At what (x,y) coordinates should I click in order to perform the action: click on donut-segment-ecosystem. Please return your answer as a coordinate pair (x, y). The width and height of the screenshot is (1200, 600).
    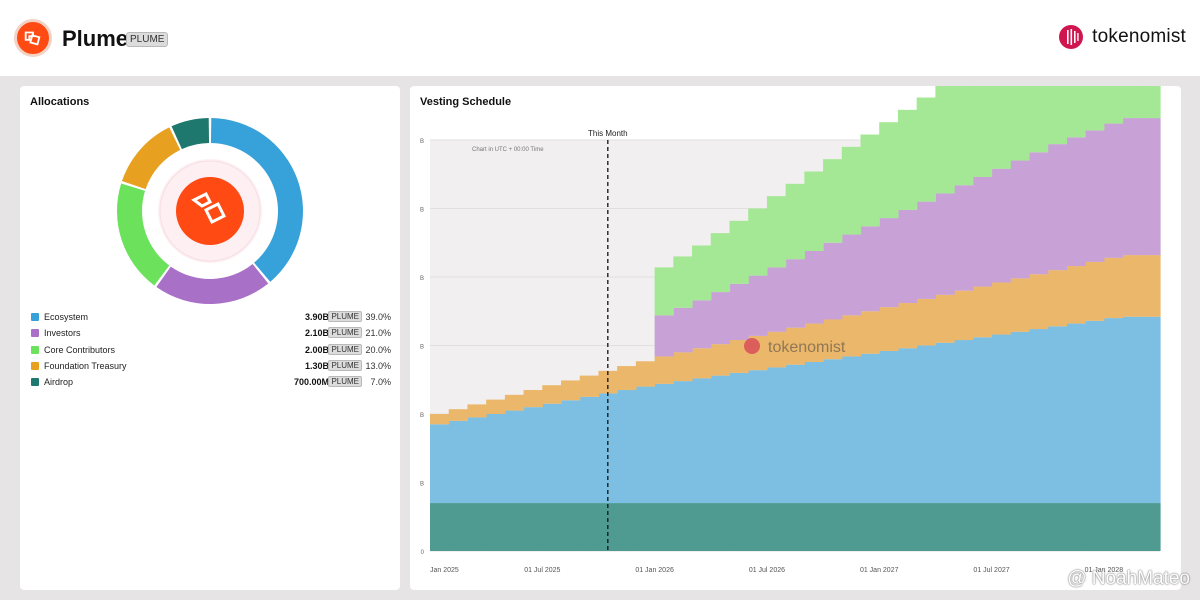
    Looking at the image, I should click on (256, 200).